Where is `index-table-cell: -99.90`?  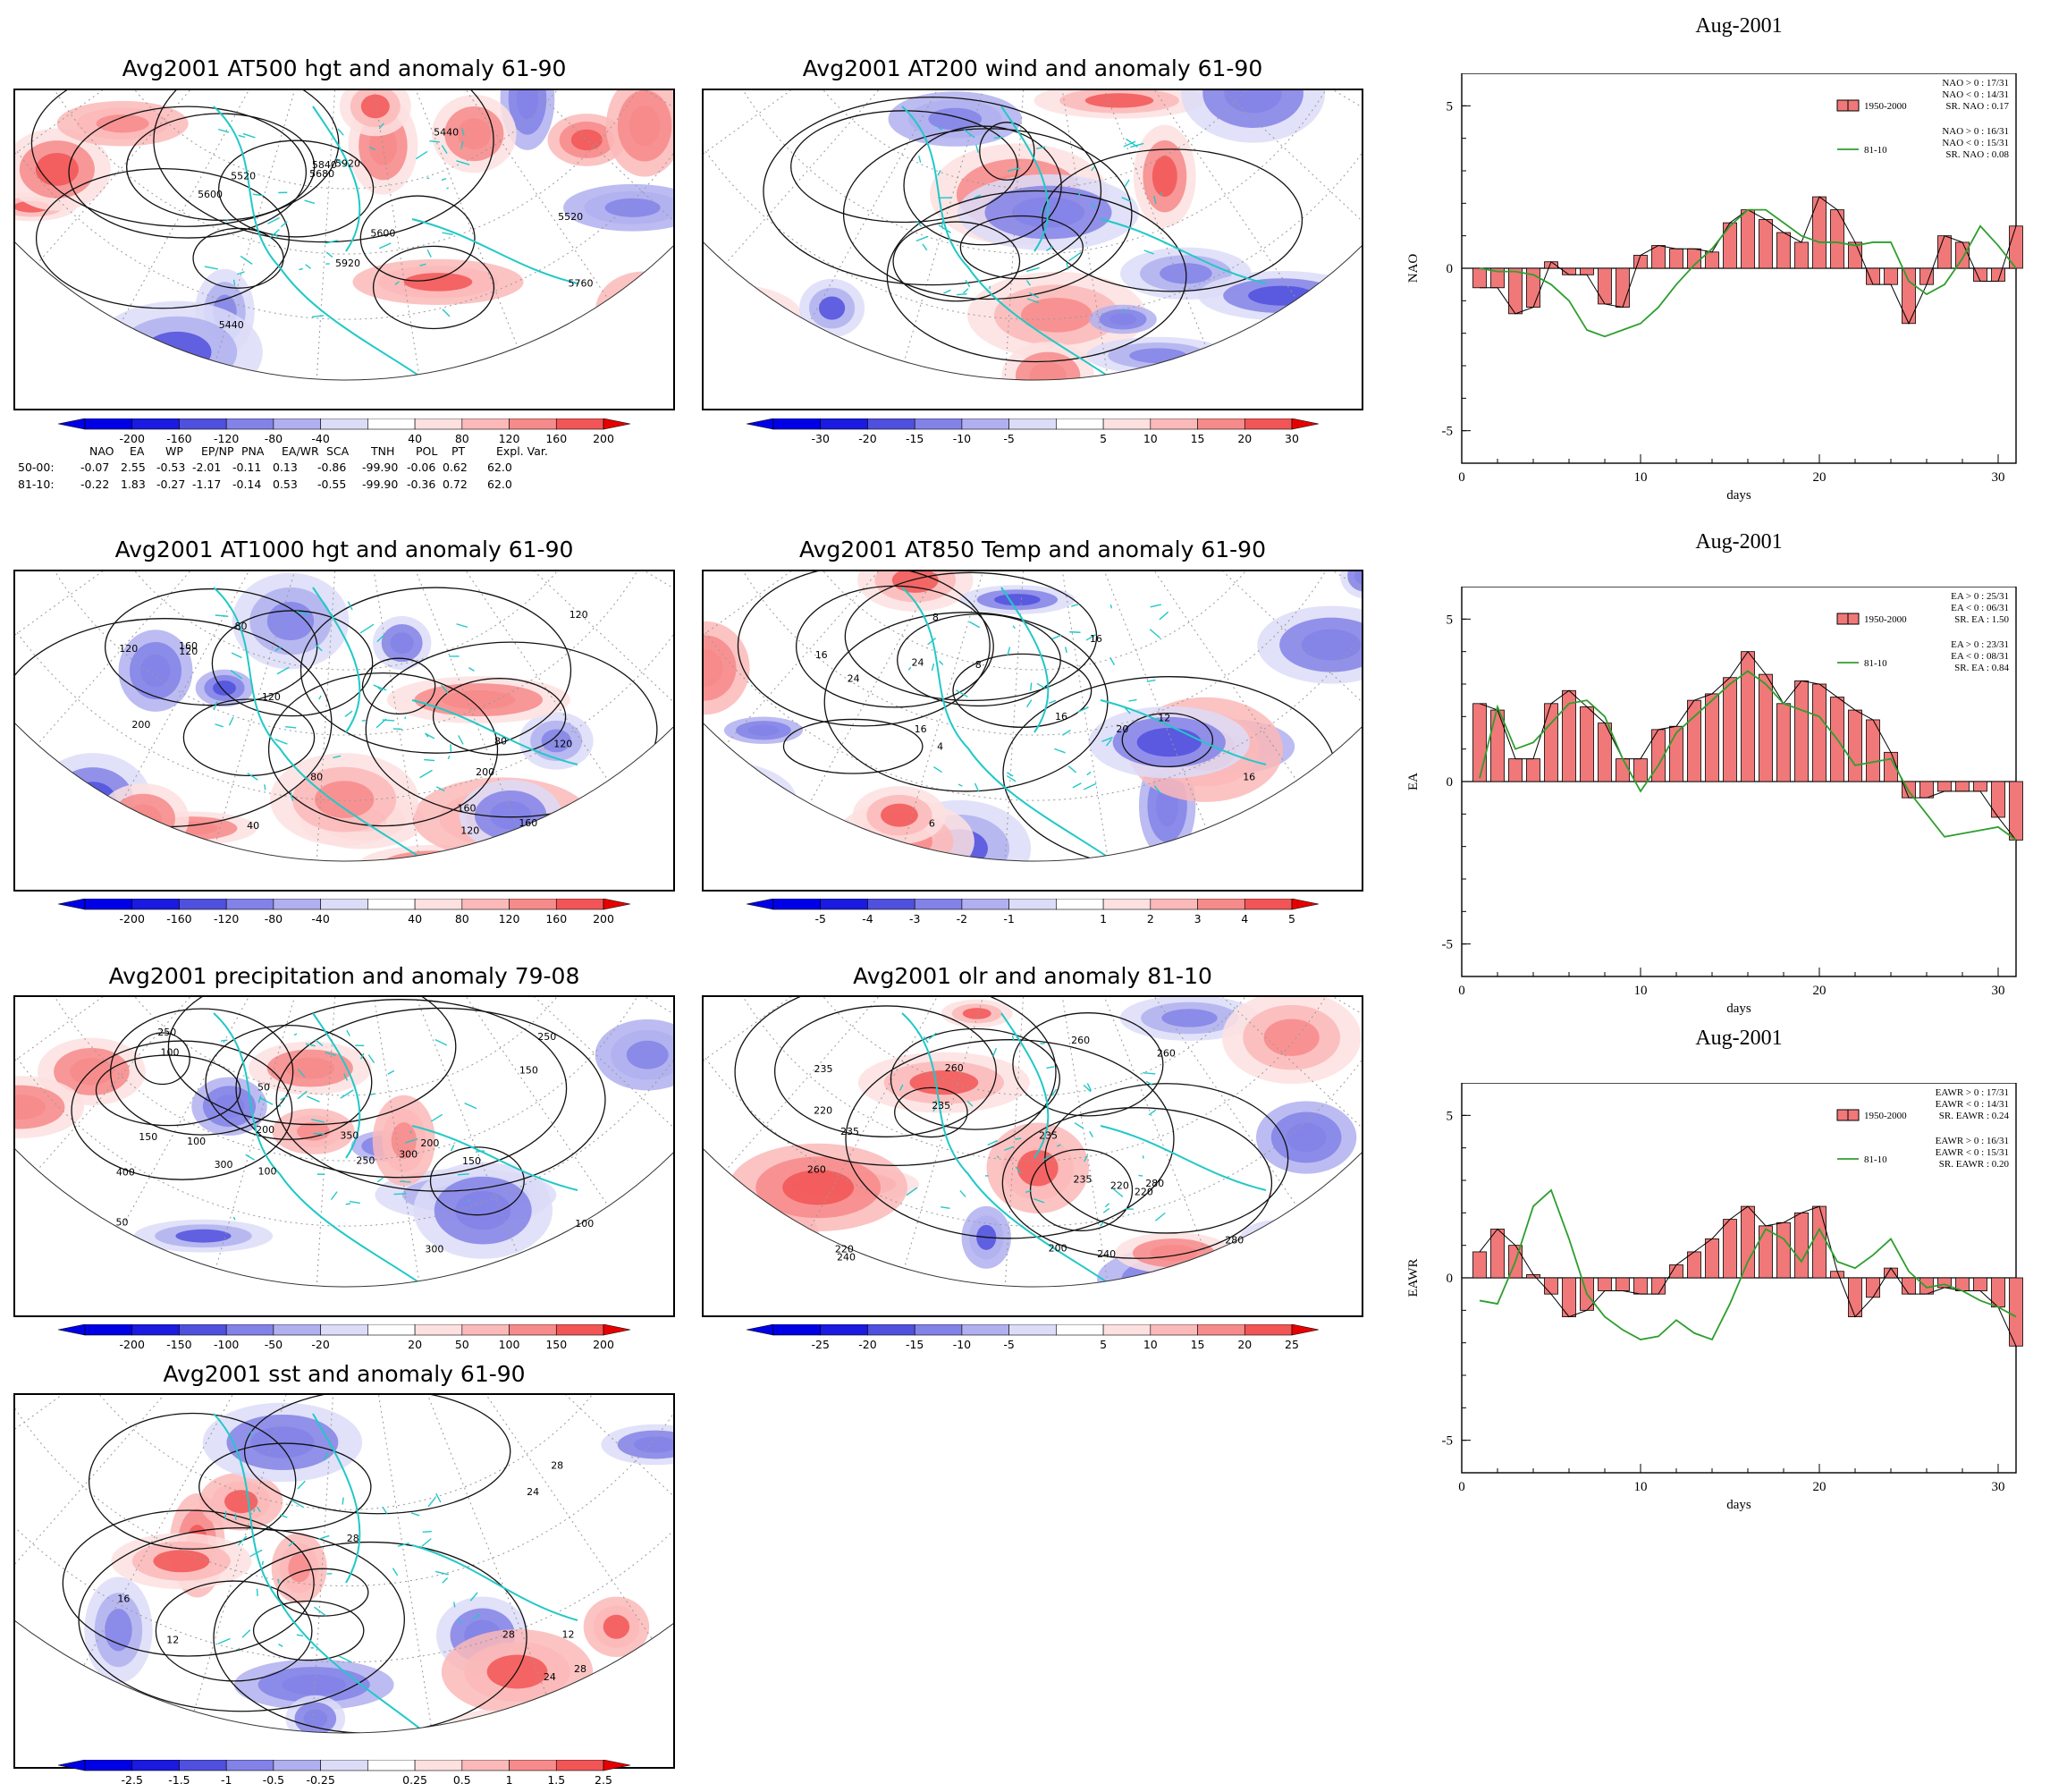 index-table-cell: -99.90 is located at coordinates (380, 467).